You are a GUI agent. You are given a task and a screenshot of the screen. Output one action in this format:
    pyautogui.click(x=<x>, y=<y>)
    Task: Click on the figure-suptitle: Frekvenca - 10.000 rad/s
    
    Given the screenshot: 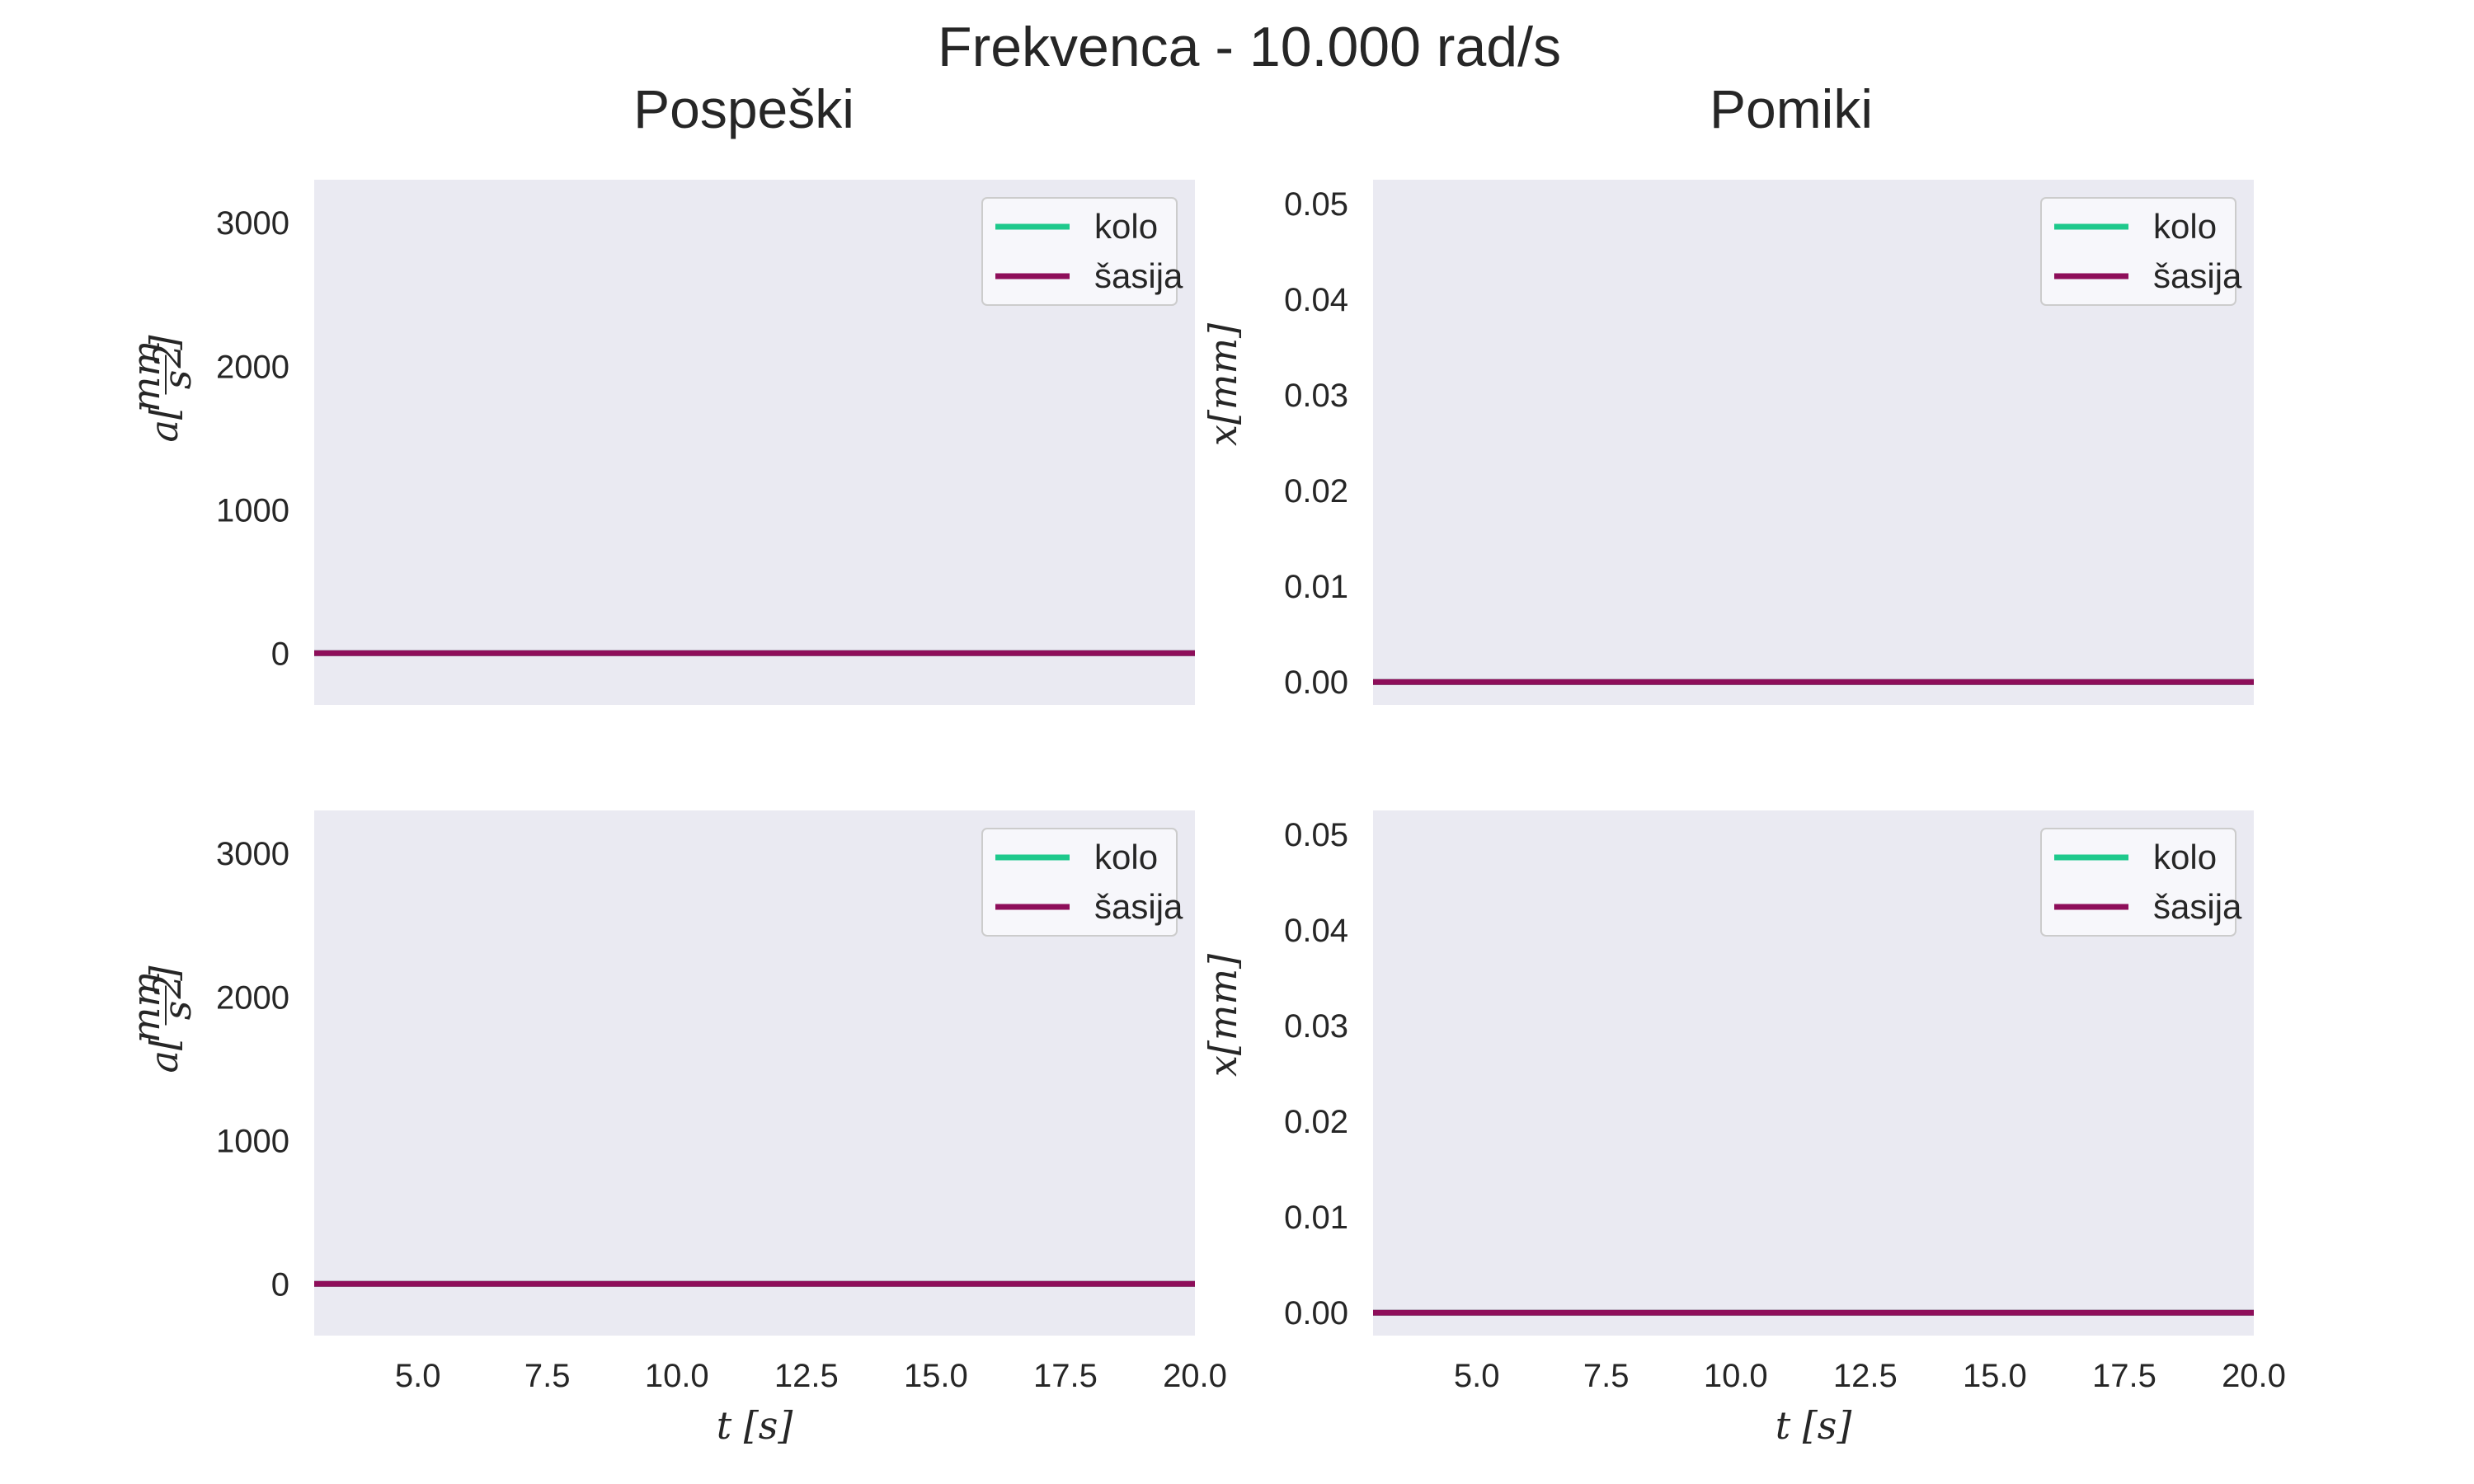 What is the action you would take?
    pyautogui.click(x=1249, y=47)
    